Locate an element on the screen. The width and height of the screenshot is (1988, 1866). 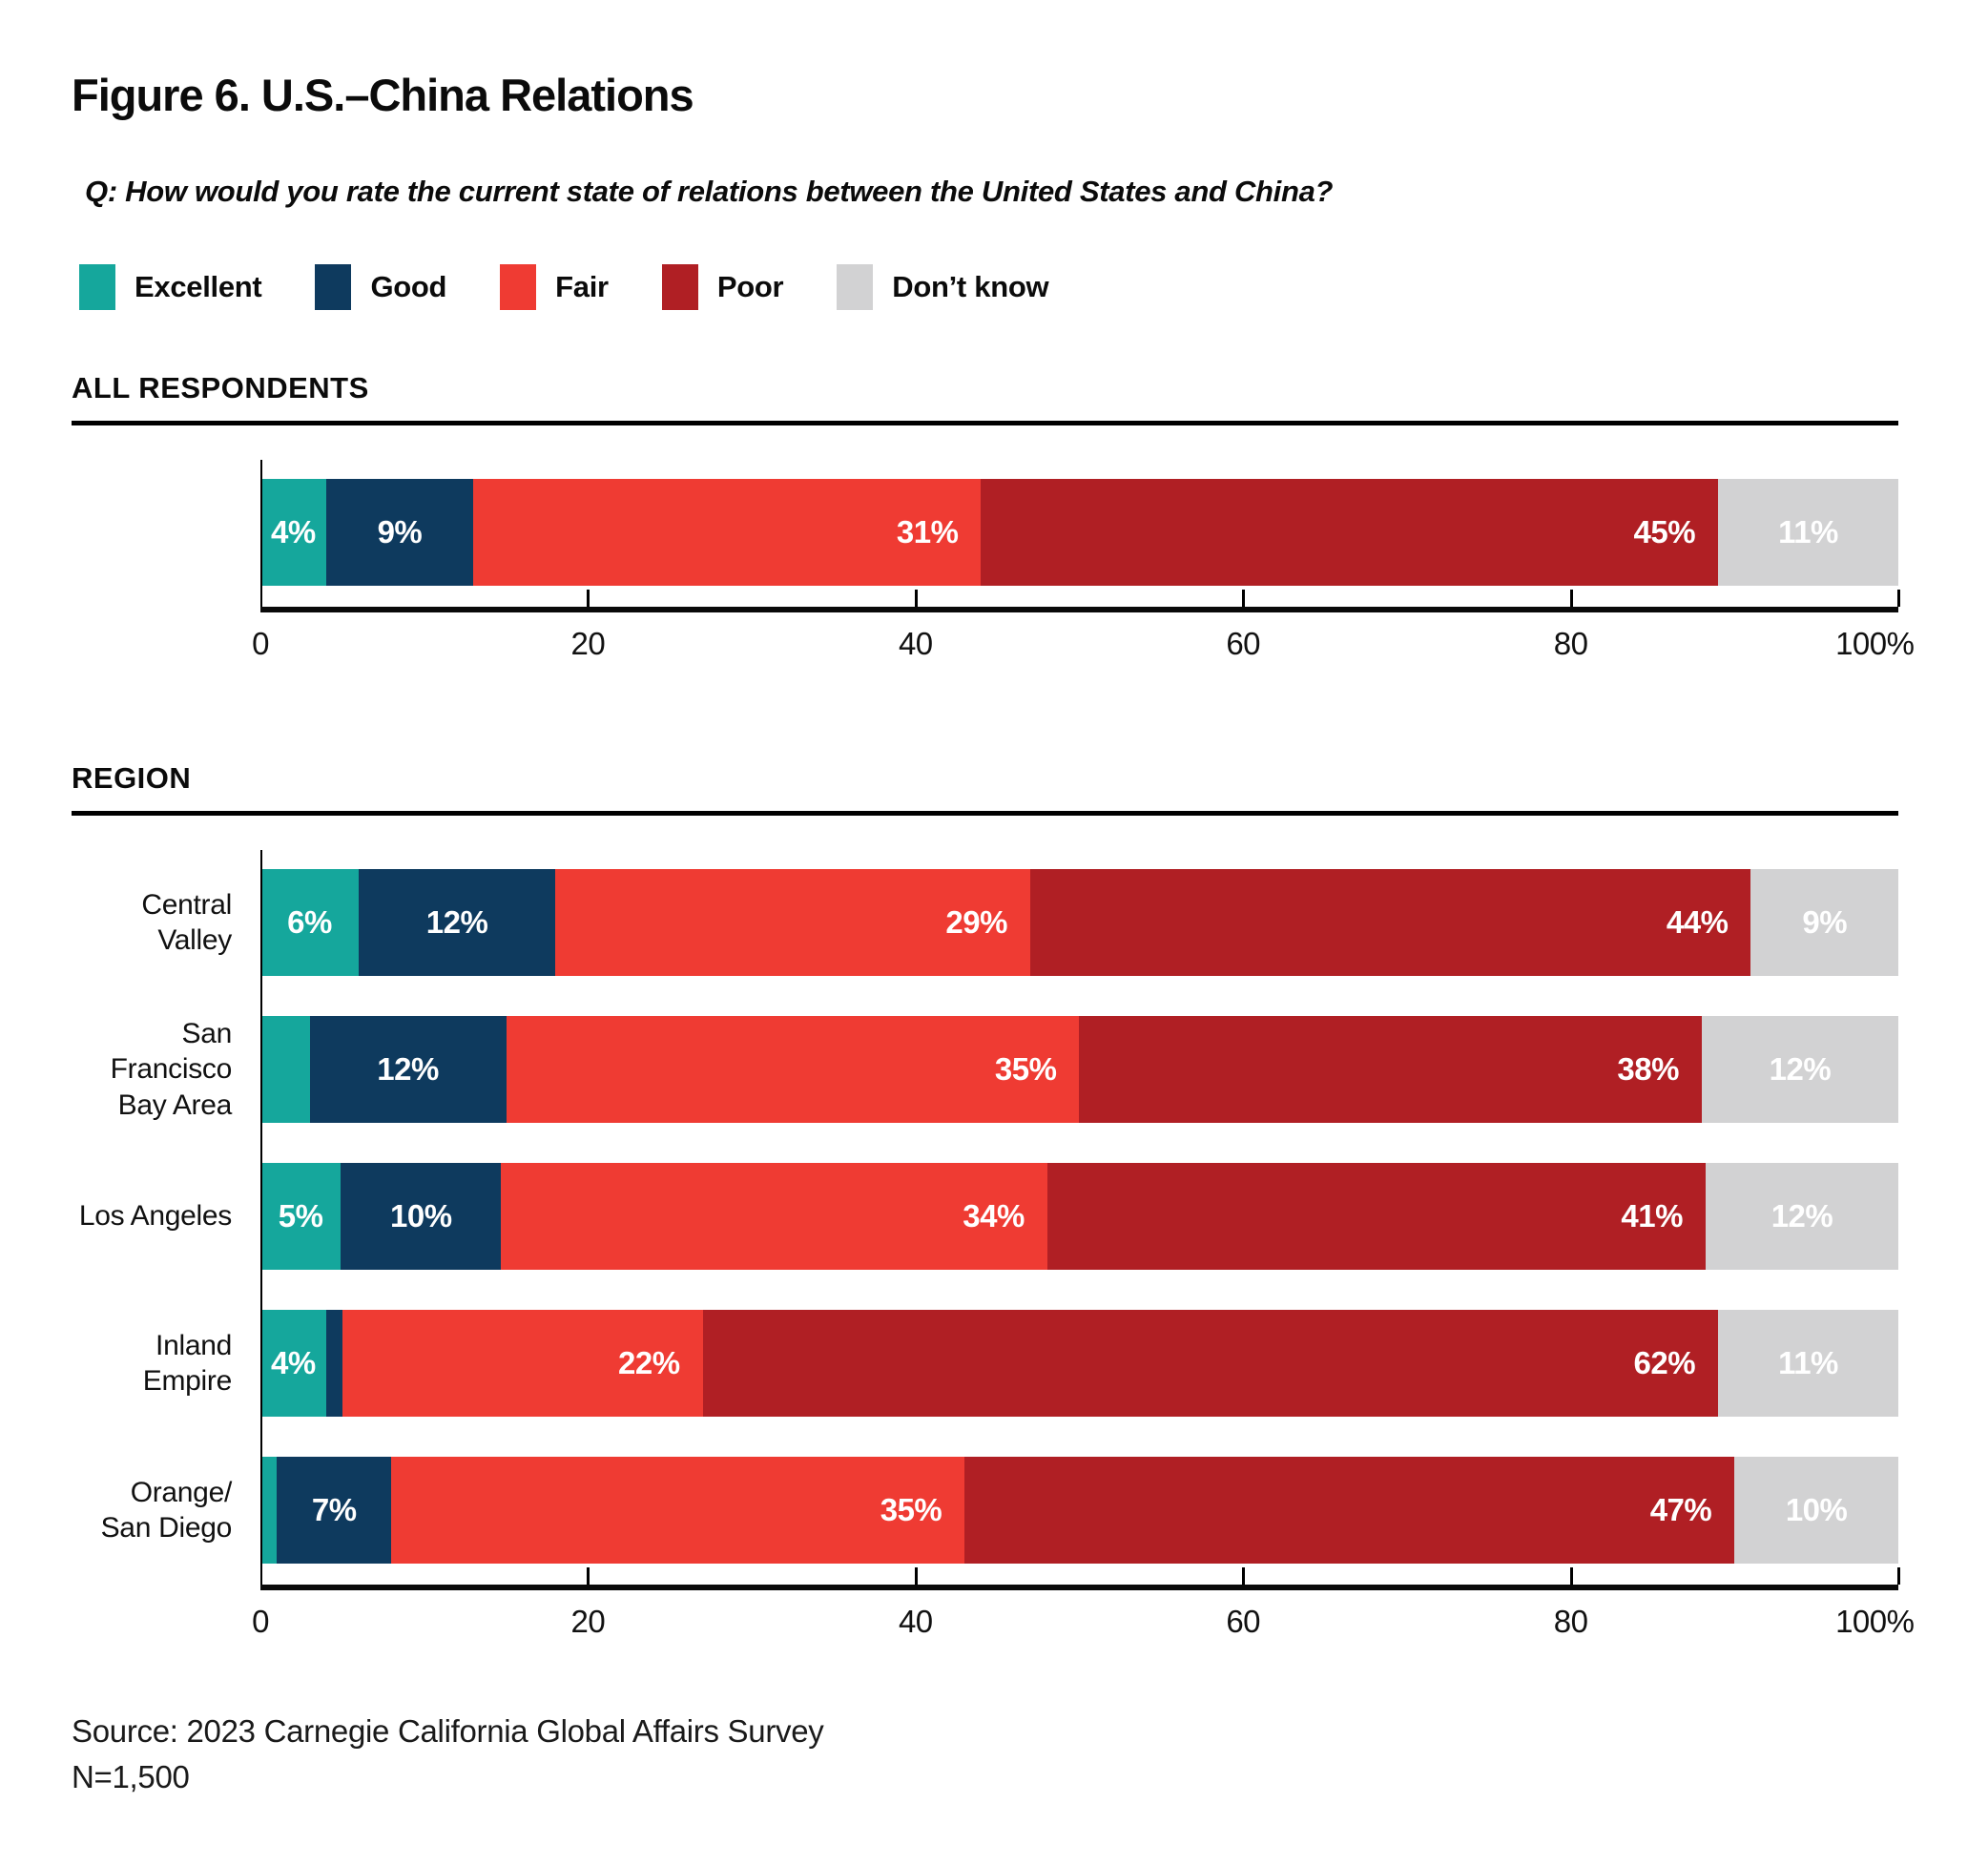
segment-value-label: 38% is located at coordinates (1648, 1069).